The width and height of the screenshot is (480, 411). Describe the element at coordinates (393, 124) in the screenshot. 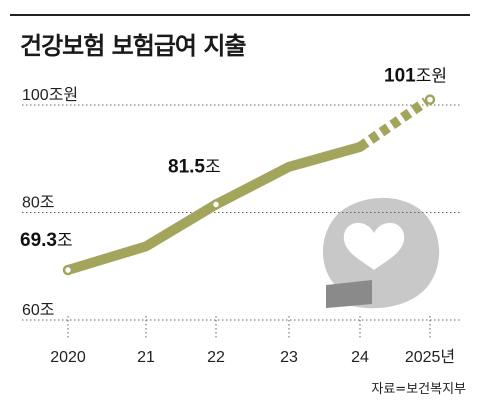

I see `series-line-projected` at that location.